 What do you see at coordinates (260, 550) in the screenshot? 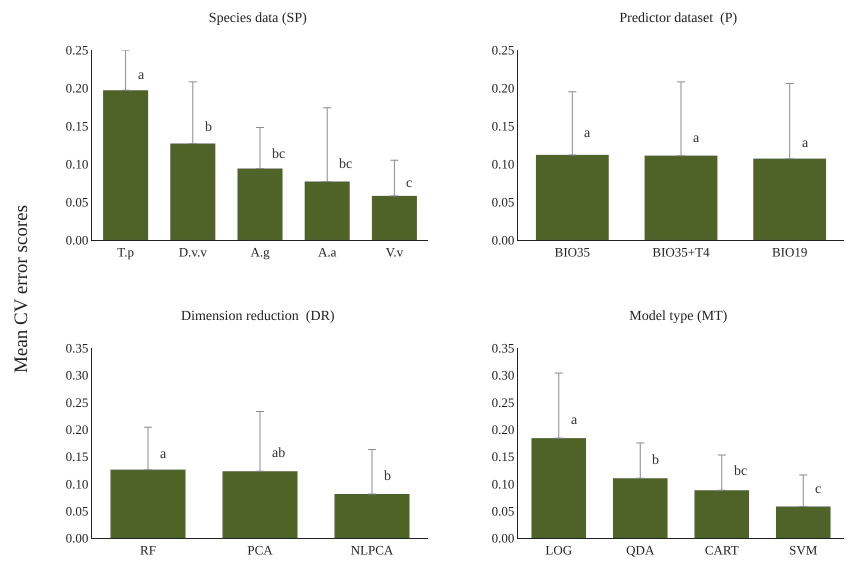
I see `x-tick-label: PCA` at bounding box center [260, 550].